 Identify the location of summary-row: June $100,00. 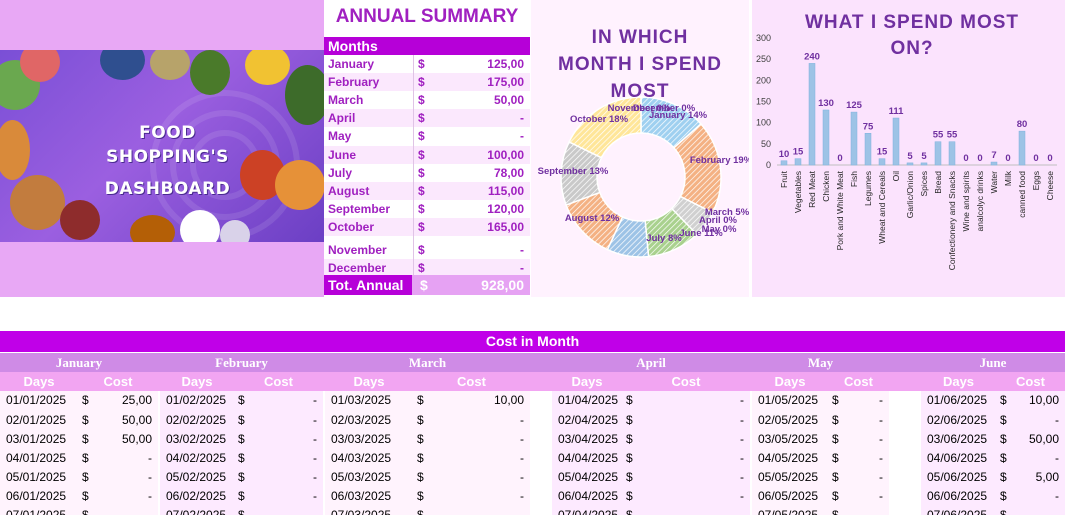
(427, 155).